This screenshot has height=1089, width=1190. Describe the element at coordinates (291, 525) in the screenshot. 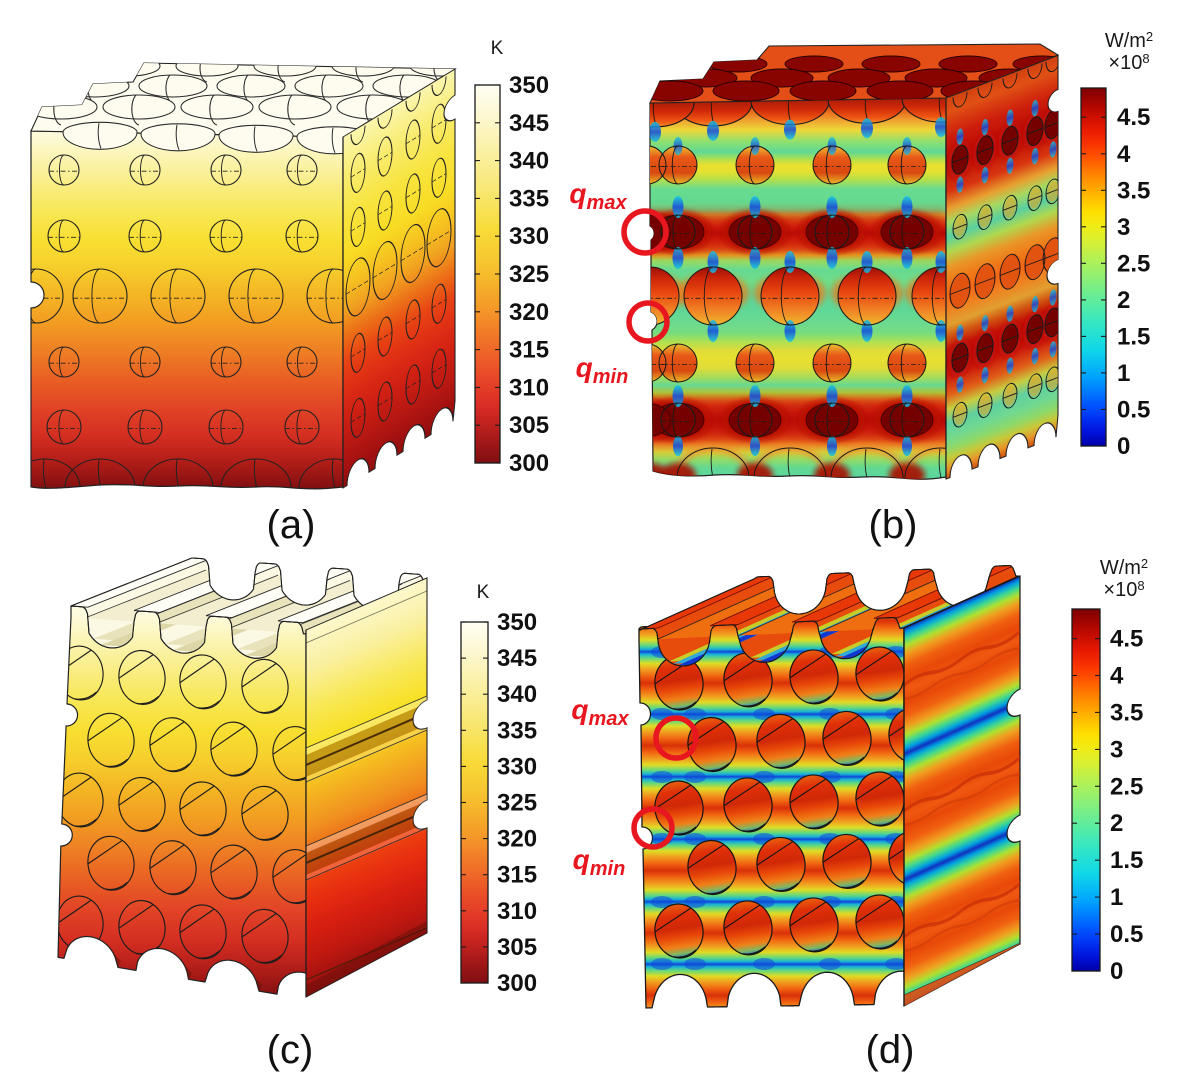

I see `svg-text: (a)` at that location.